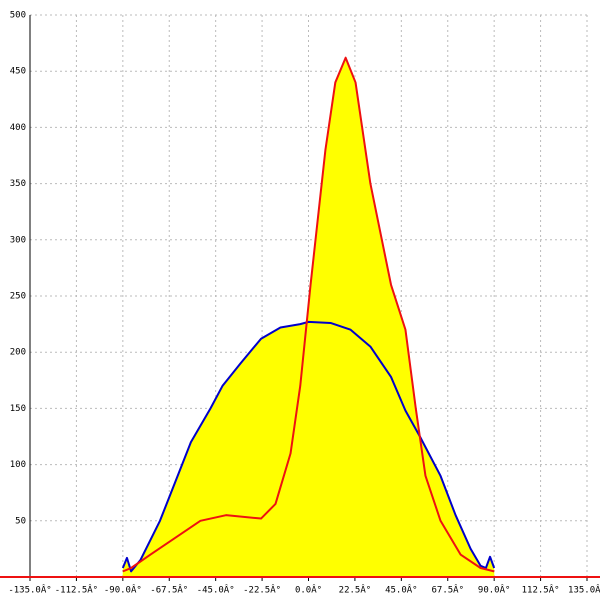  Describe the element at coordinates (18, 297) in the screenshot. I see `y-tick-label: 250` at that location.